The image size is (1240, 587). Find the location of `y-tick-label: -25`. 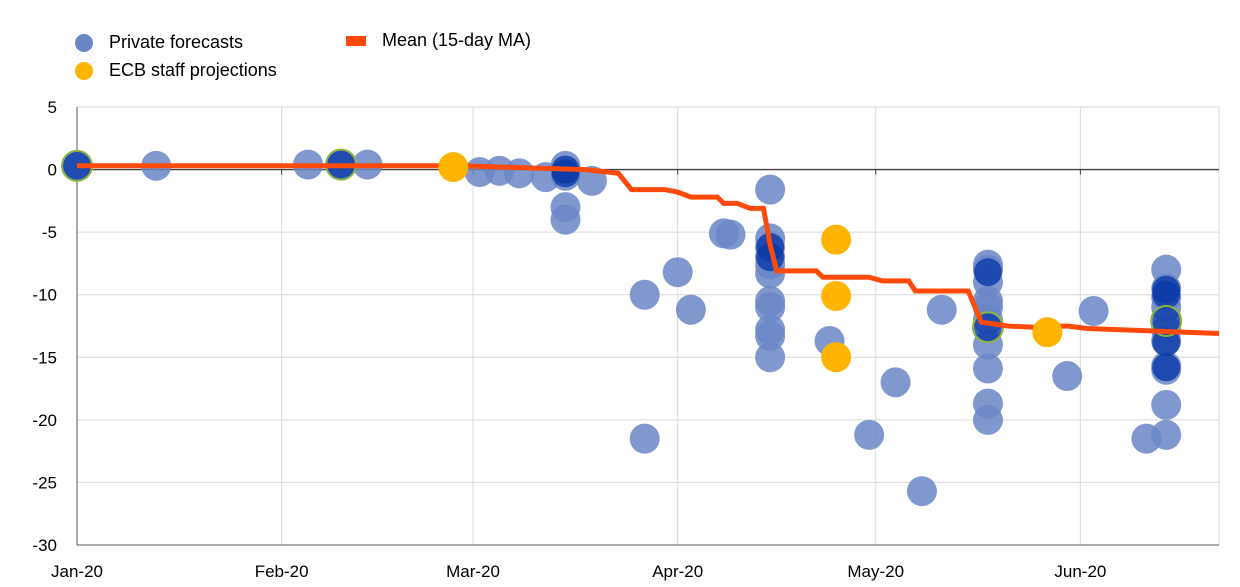

y-tick-label: -25 is located at coordinates (44, 482).